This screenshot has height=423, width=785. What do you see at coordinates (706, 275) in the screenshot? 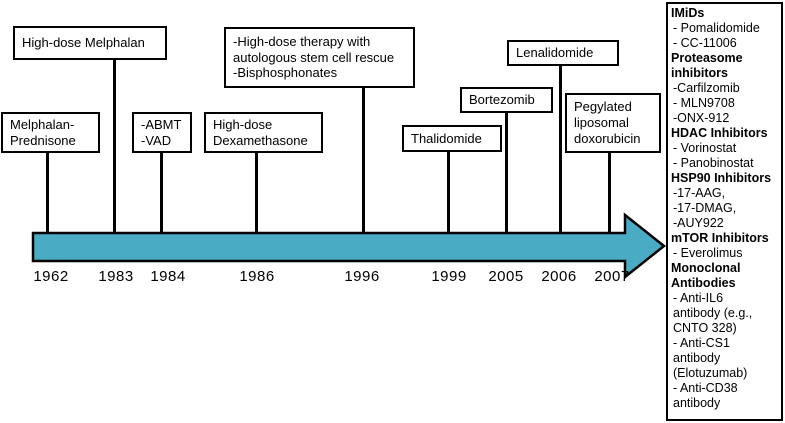
I see `panel-group-heading: Monoclonal Antibodies` at bounding box center [706, 275].